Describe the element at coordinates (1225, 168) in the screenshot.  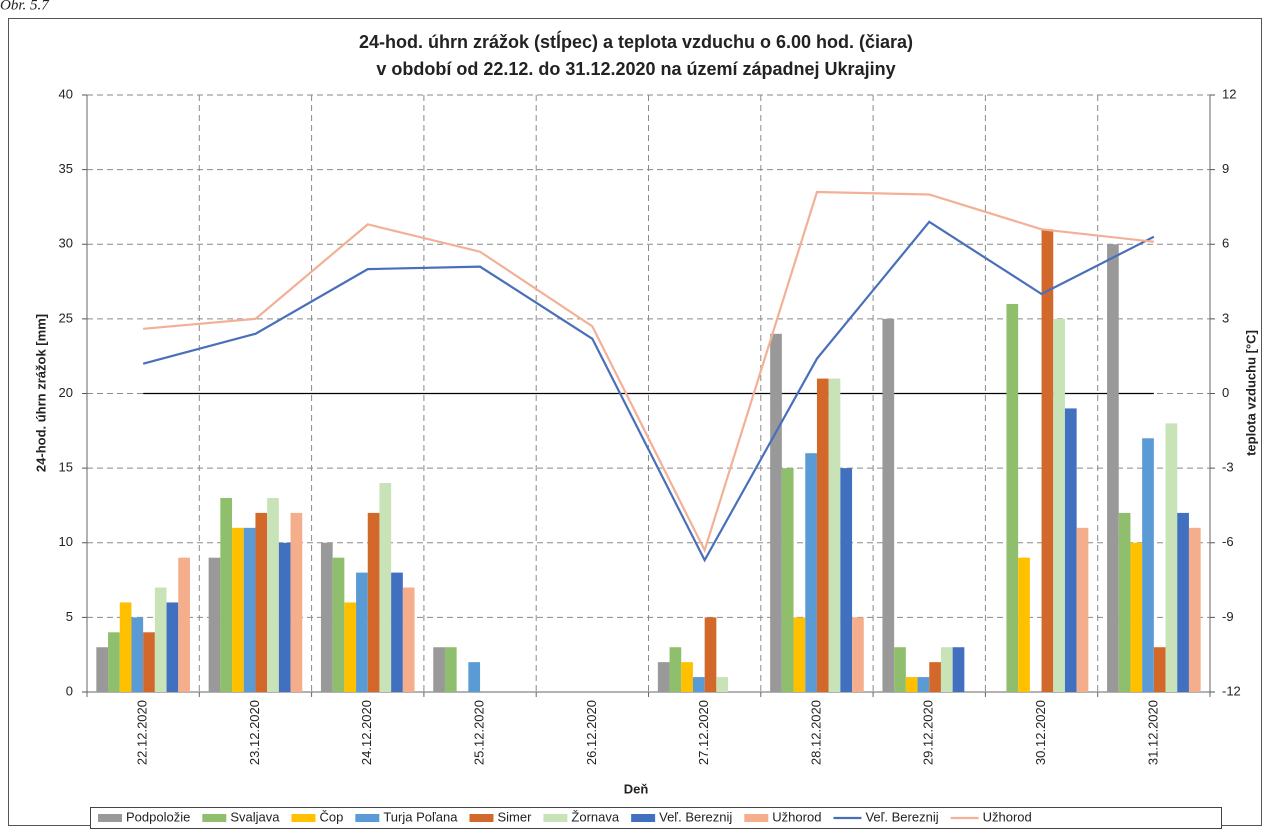
I see `y2-tick-label: 9` at that location.